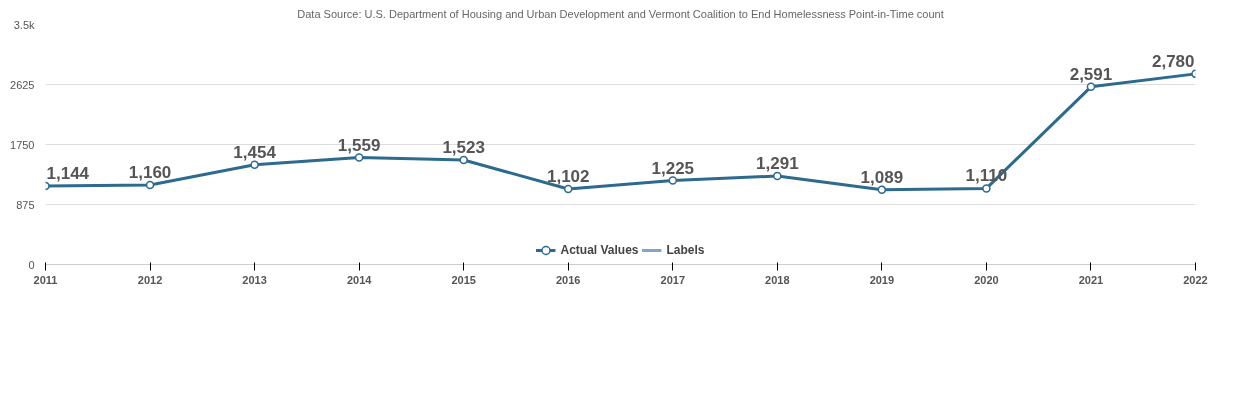 Image resolution: width=1247 pixels, height=409 pixels. What do you see at coordinates (1173, 61) in the screenshot?
I see `data-label: 2,780` at bounding box center [1173, 61].